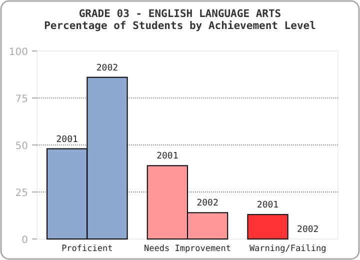  Describe the element at coordinates (87, 249) in the screenshot. I see `x-tick-label: Proficient` at that location.